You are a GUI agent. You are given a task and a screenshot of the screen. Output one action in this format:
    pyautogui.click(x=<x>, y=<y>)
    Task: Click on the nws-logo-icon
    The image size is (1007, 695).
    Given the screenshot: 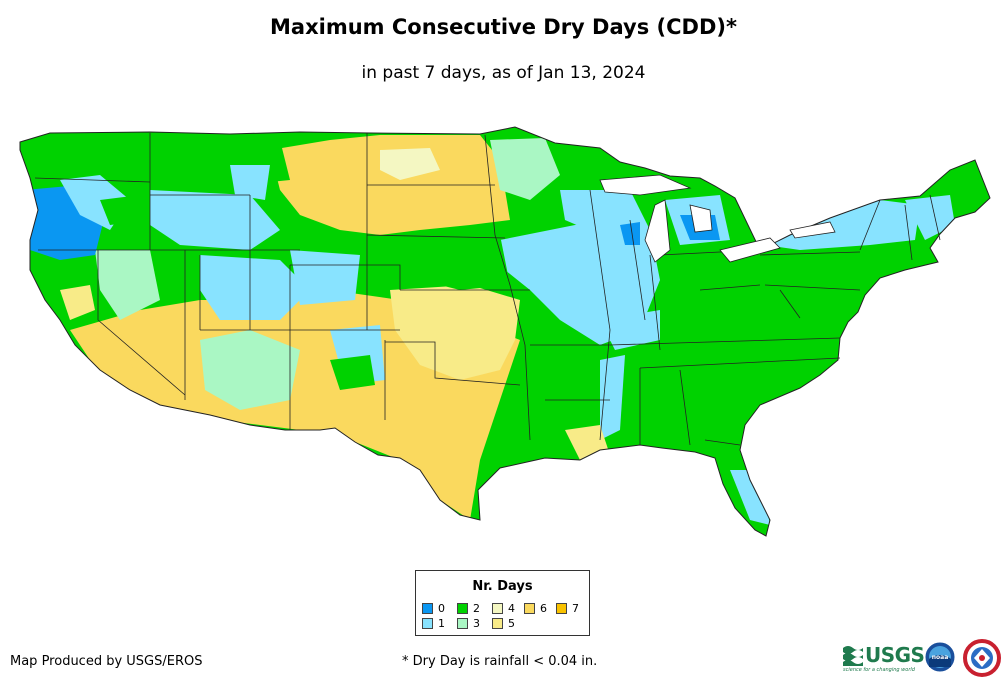 What is the action you would take?
    pyautogui.click(x=982, y=658)
    